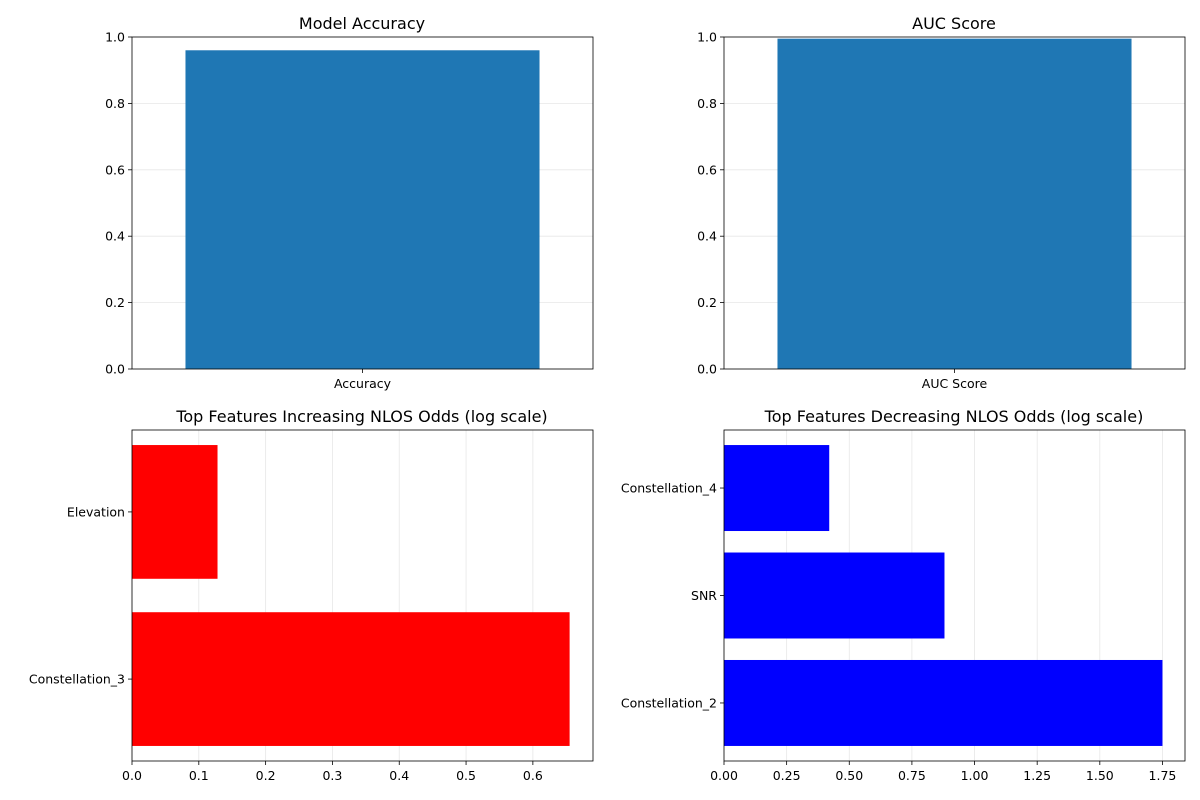 Image resolution: width=1200 pixels, height=800 pixels. What do you see at coordinates (955, 383) in the screenshot?
I see `x-tick-label: AUC Score` at bounding box center [955, 383].